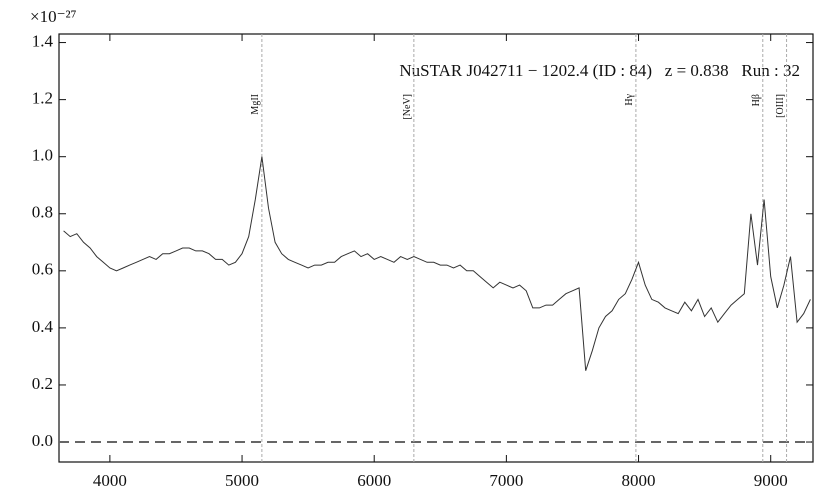 The image size is (830, 498). I want to click on offset-label: ×10⁻²⁷, so click(53, 16).